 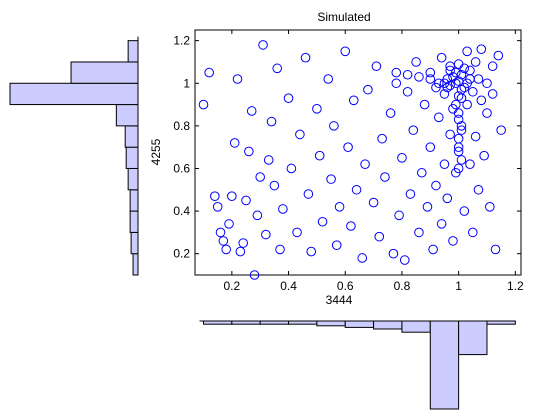 I want to click on y-tick-label: 0.2, so click(x=181, y=254).